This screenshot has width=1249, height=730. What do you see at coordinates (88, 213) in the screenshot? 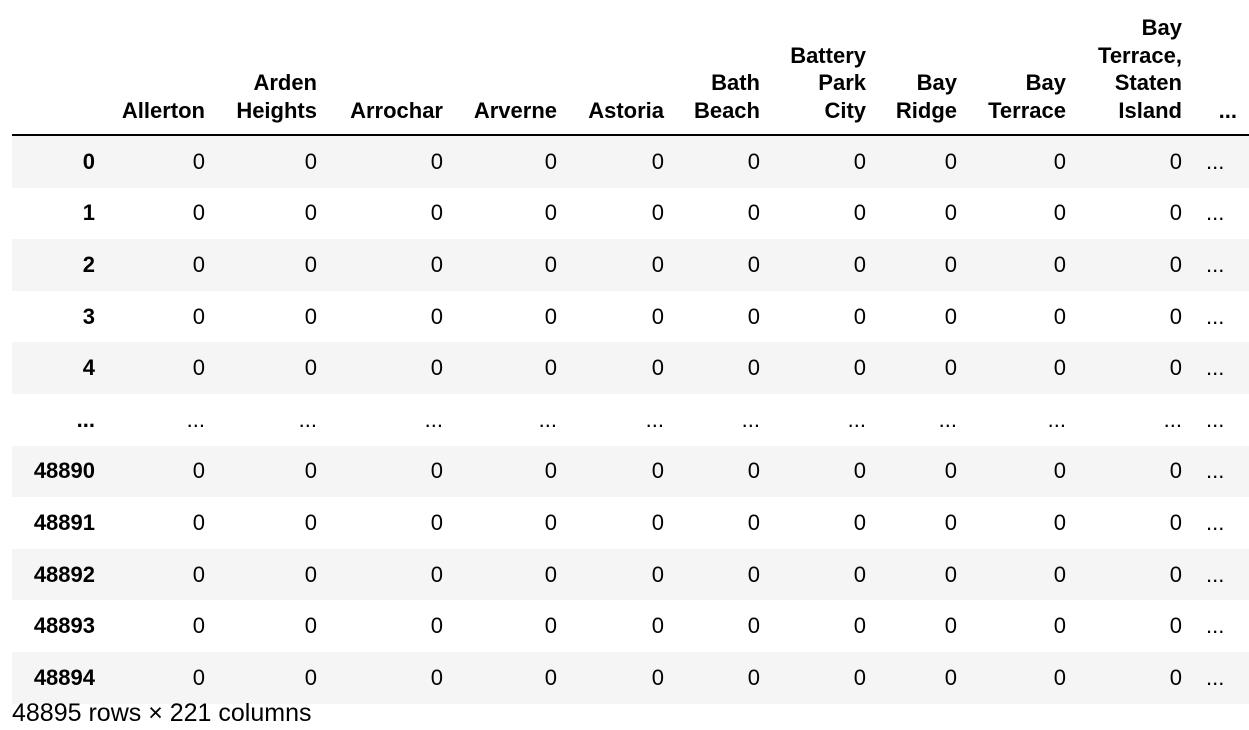
I see `row-index: 1` at bounding box center [88, 213].